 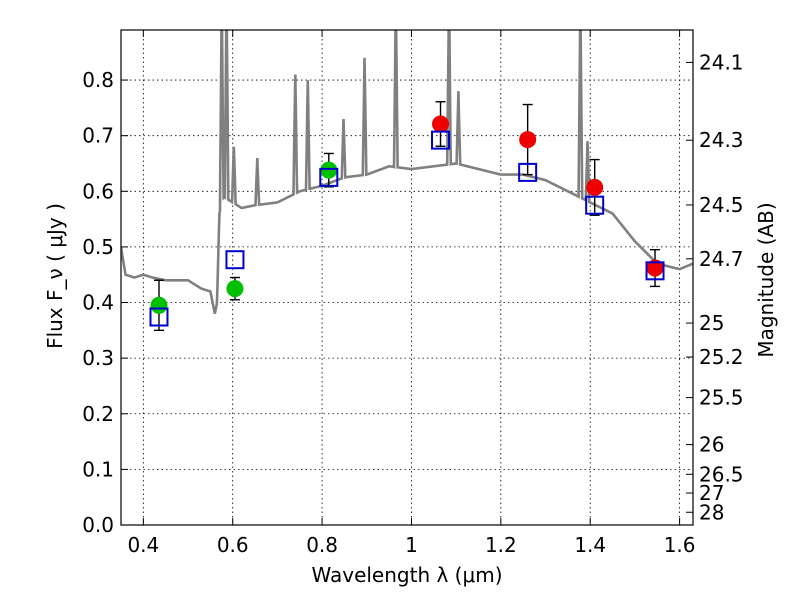 I want to click on magnitude-tick-label: 25.5, so click(x=721, y=398).